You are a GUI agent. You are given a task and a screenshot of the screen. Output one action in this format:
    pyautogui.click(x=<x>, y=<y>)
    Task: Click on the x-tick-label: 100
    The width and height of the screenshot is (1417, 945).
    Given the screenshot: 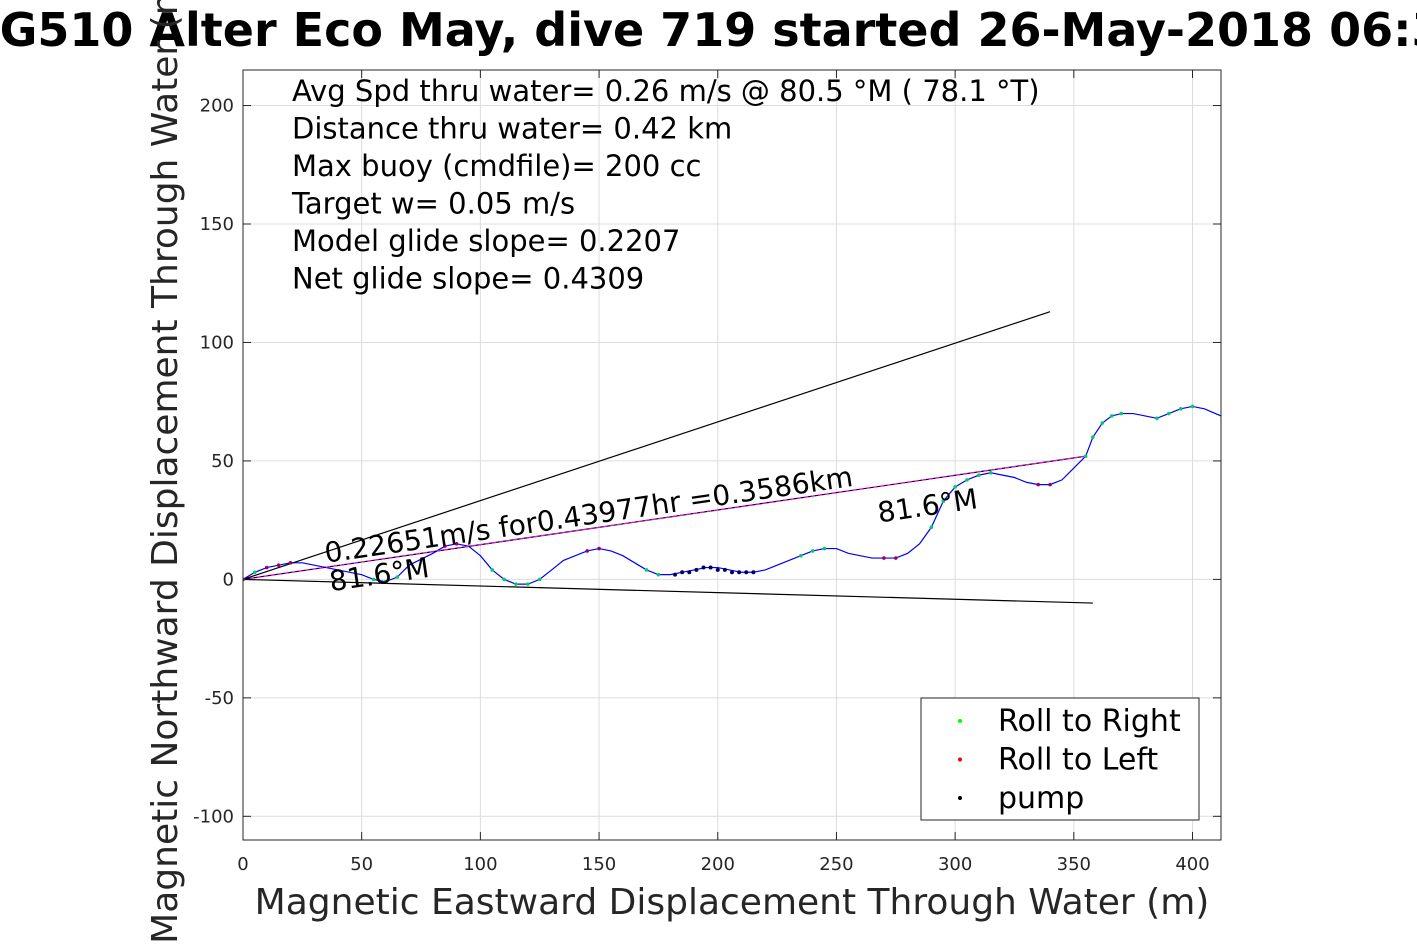 What is the action you would take?
    pyautogui.click(x=480, y=864)
    